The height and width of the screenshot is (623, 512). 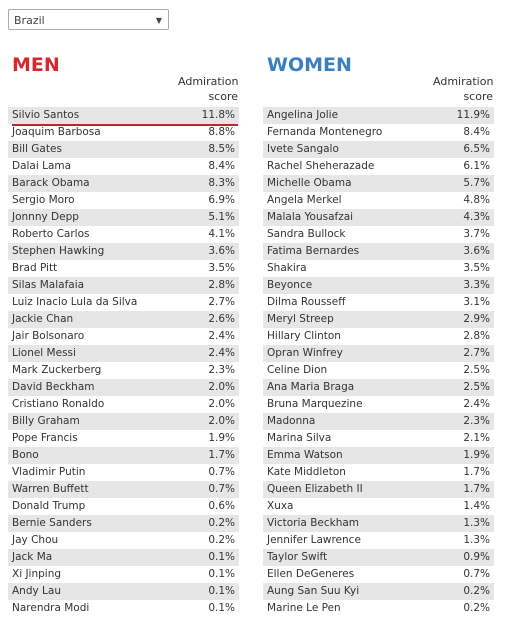 I want to click on admiration-score: 3.1%, so click(x=476, y=302).